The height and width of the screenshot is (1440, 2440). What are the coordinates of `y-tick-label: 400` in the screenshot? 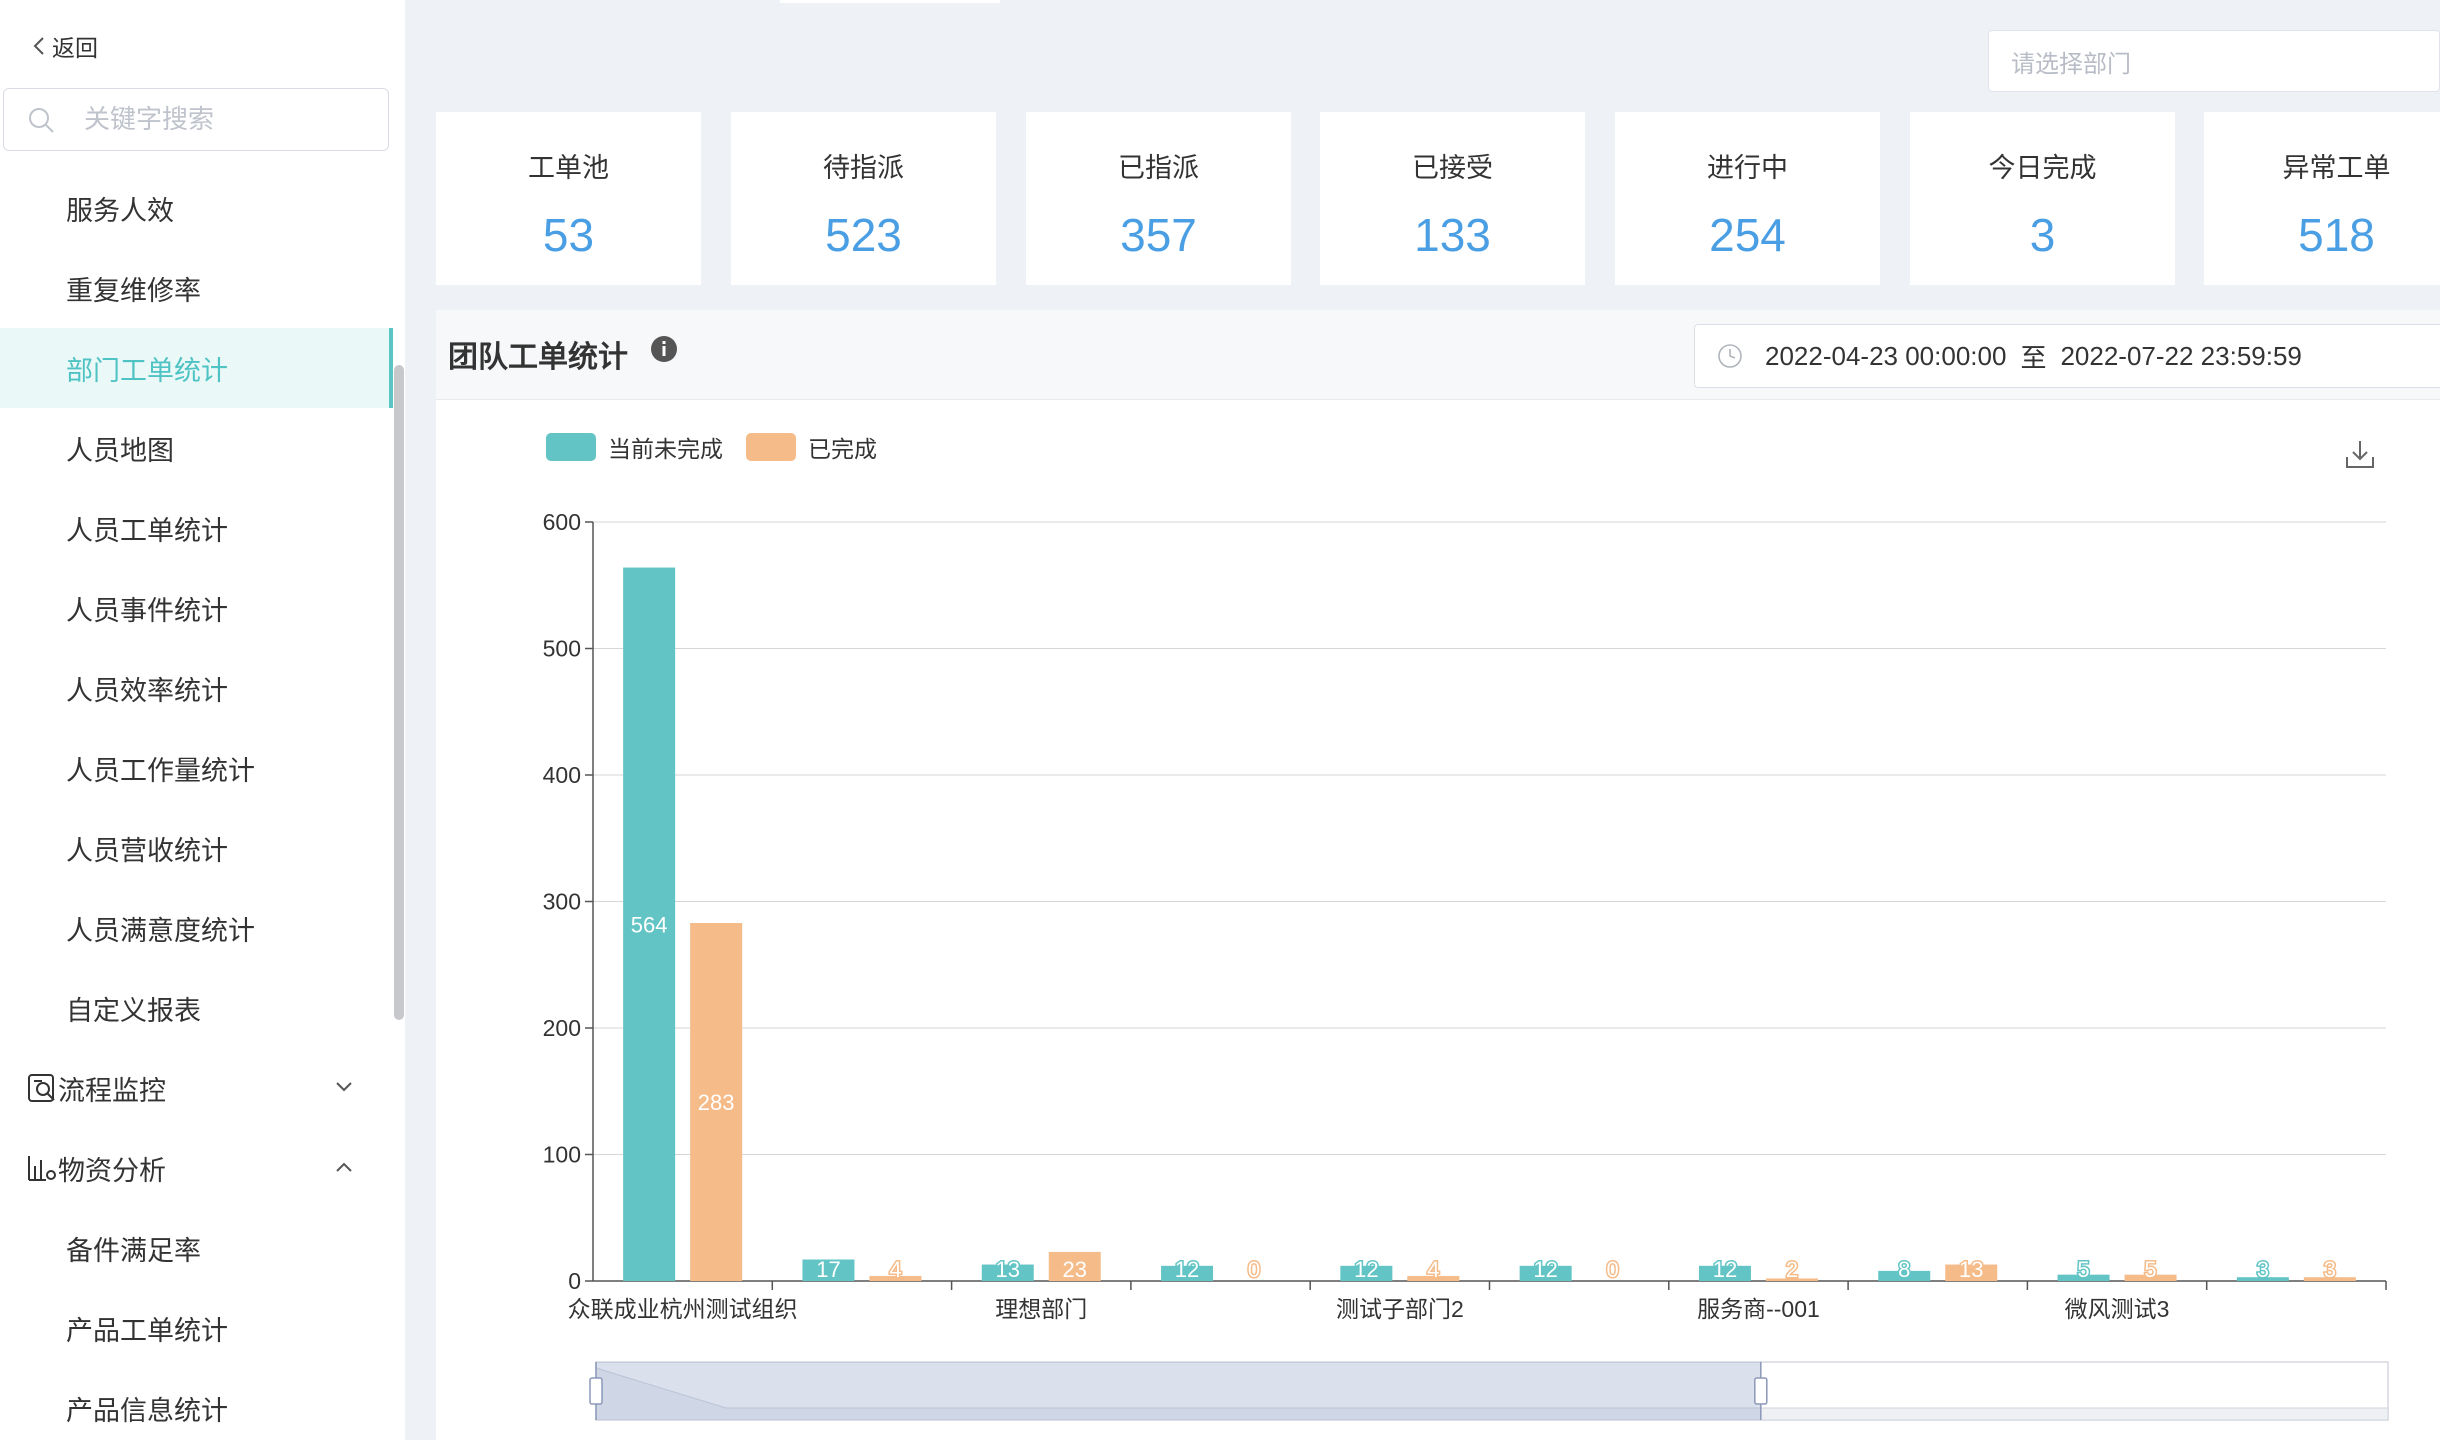 It's located at (562, 775).